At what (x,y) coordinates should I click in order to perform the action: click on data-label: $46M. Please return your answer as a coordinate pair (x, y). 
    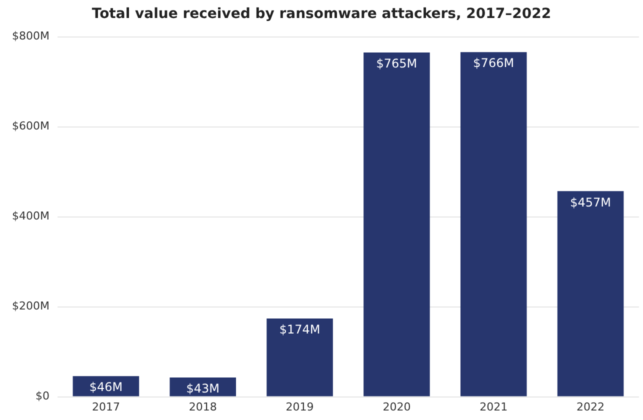
    Looking at the image, I should click on (106, 387).